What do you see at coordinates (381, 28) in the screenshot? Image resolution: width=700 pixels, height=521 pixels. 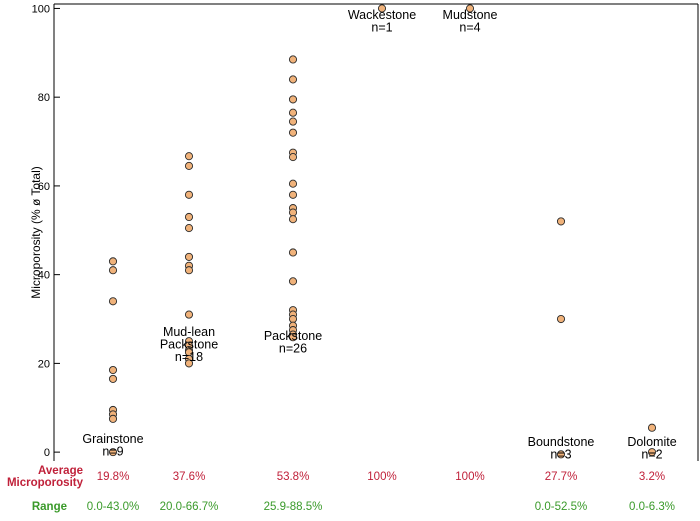 I see `category-count-label: n=1` at bounding box center [381, 28].